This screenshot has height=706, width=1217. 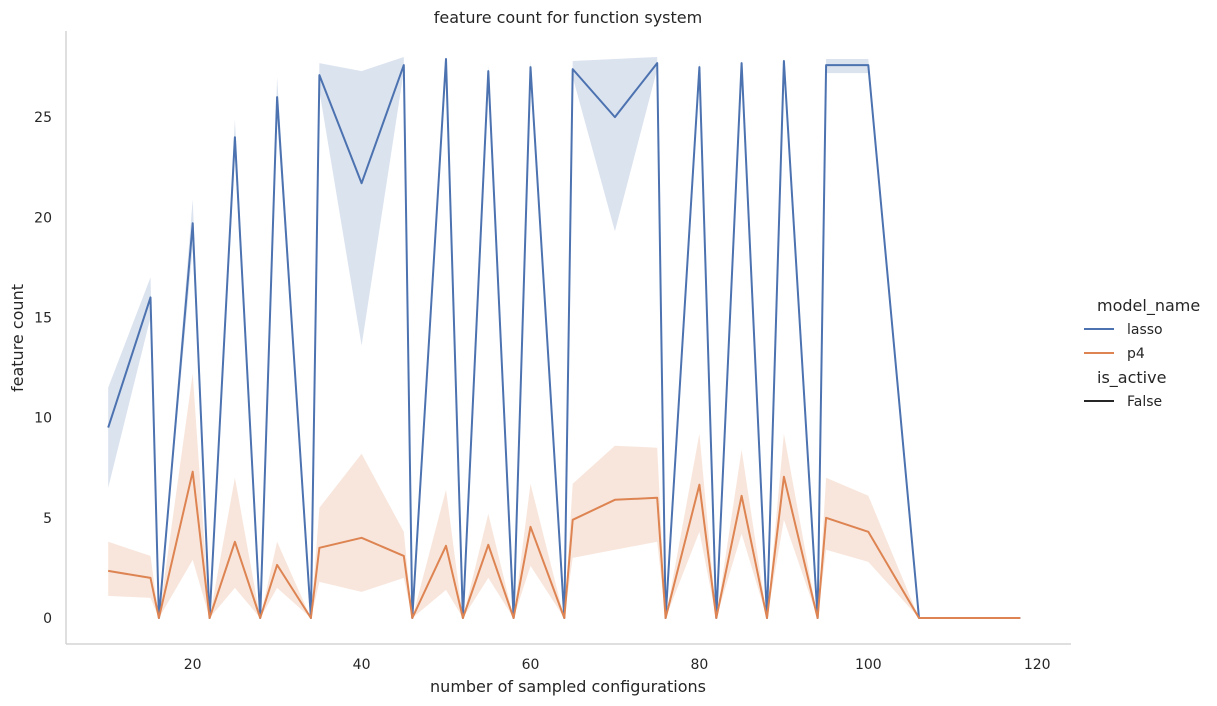 I want to click on x-tick-label: 40, so click(x=362, y=665).